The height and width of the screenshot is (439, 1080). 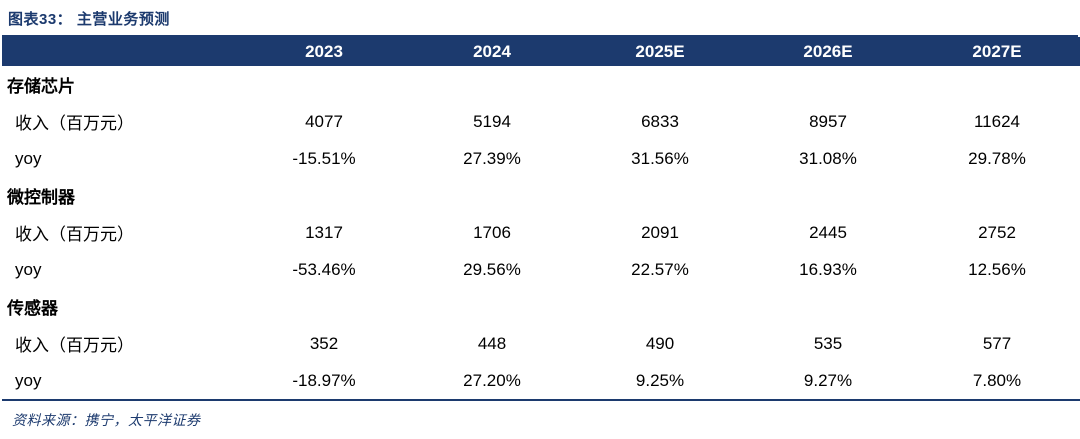 What do you see at coordinates (492, 269) in the screenshot?
I see `value-cell: 29.56%` at bounding box center [492, 269].